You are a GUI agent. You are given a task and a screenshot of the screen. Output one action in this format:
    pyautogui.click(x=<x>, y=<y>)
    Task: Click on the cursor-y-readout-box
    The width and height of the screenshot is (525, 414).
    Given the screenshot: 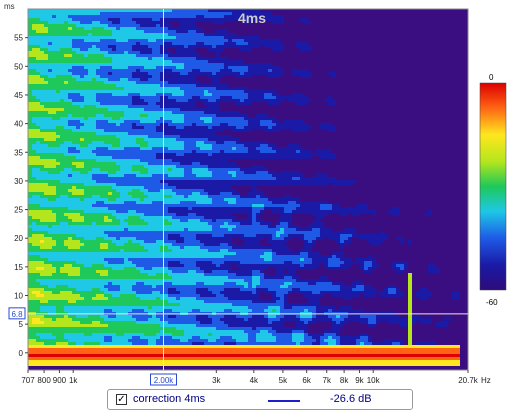 What is the action you would take?
    pyautogui.click(x=17, y=313)
    